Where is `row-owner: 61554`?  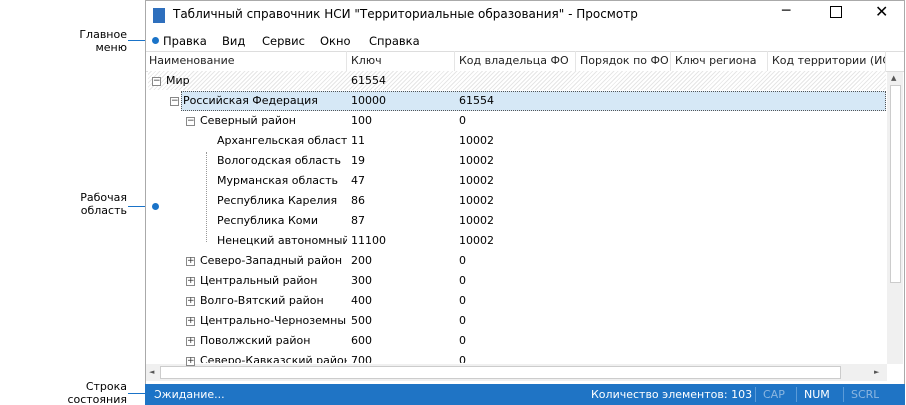 row-owner: 61554 is located at coordinates (476, 100).